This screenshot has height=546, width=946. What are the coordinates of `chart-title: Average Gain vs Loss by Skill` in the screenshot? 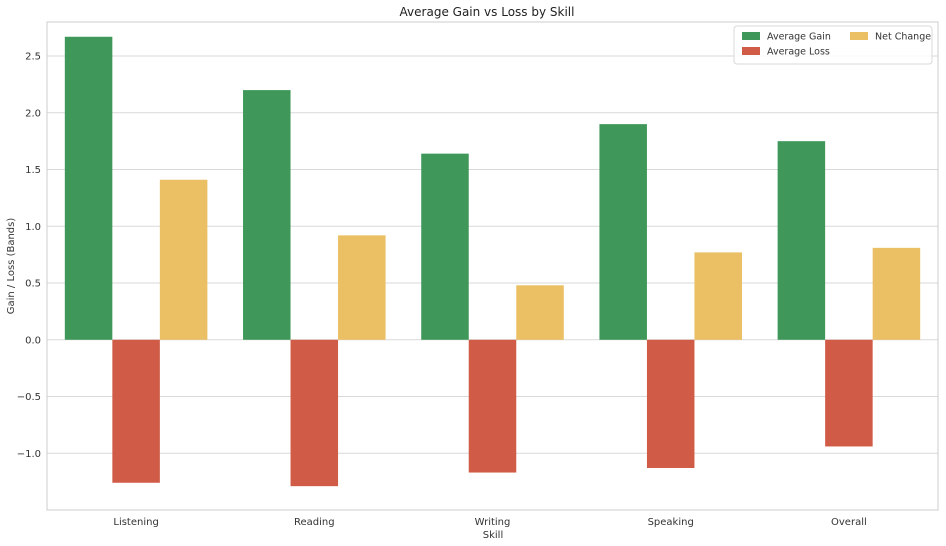 It's located at (487, 12).